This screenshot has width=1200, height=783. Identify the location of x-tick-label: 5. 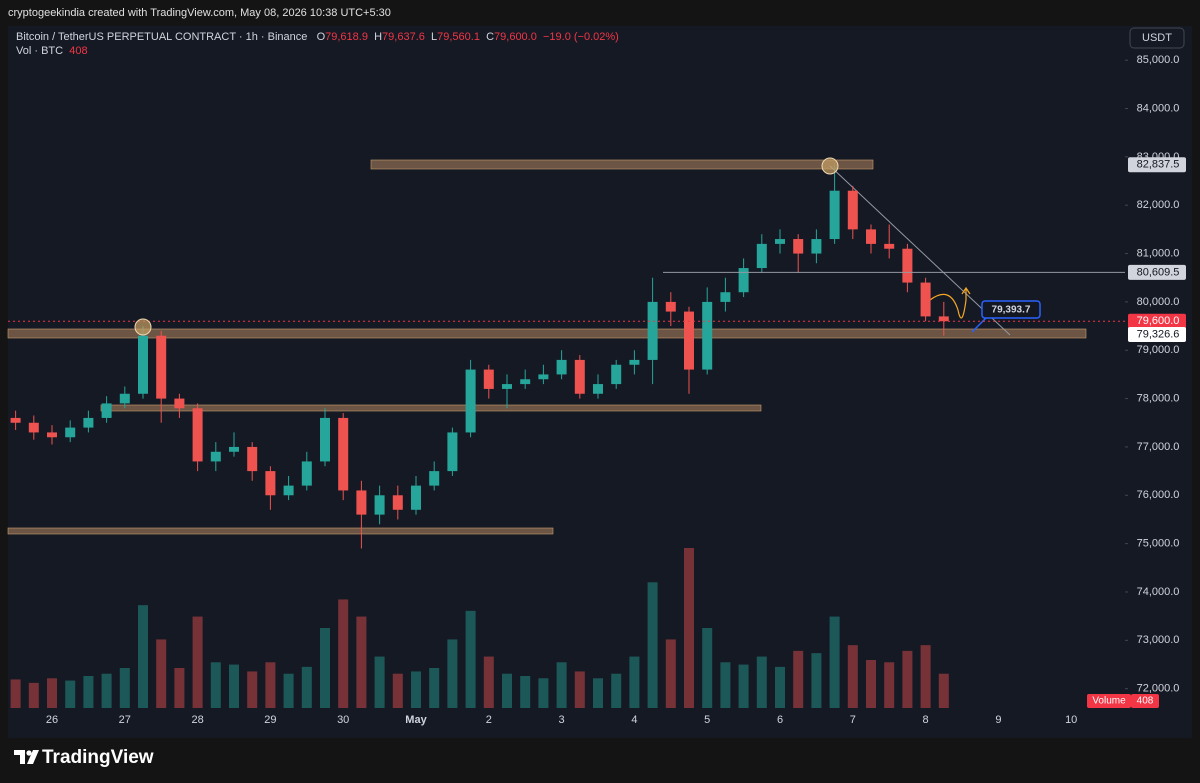
(707, 720).